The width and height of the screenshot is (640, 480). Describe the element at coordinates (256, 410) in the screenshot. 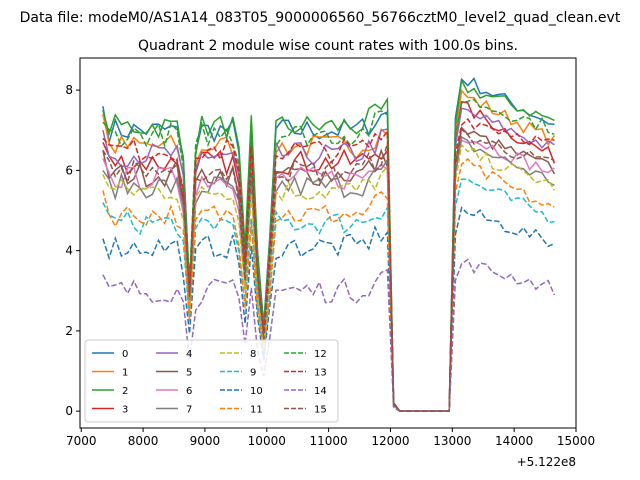

I see `legend-label: 11` at that location.